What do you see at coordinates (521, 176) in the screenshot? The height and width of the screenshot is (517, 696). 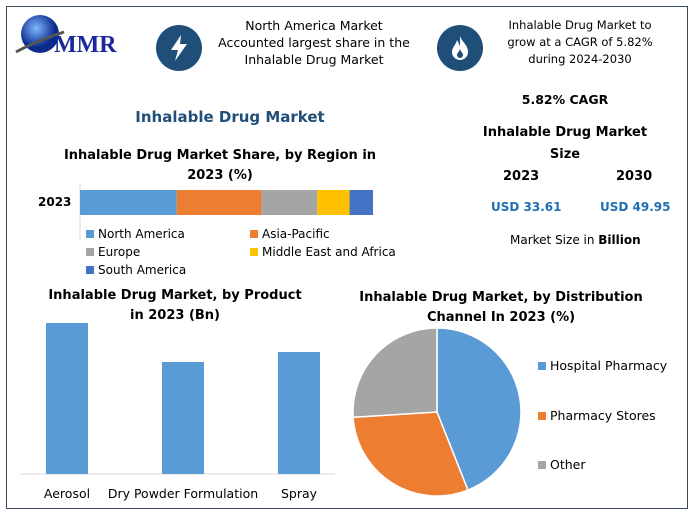 I see `year-2023: 2023` at bounding box center [521, 176].